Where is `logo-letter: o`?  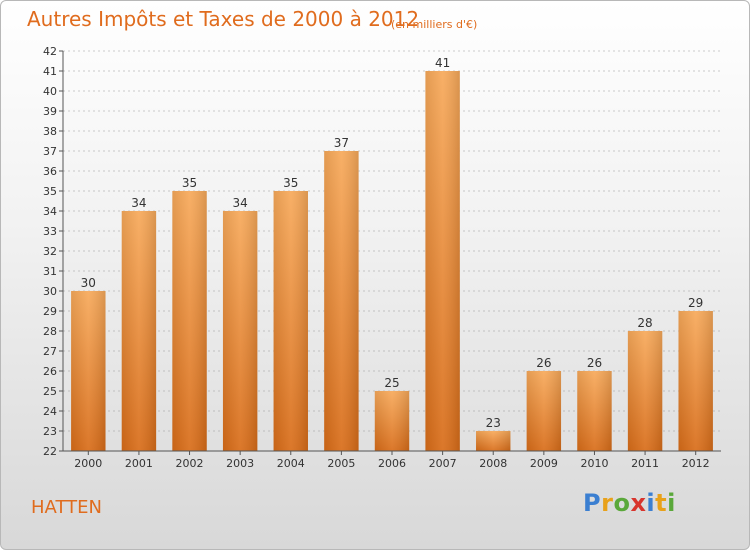 logo-letter: o is located at coordinates (622, 503).